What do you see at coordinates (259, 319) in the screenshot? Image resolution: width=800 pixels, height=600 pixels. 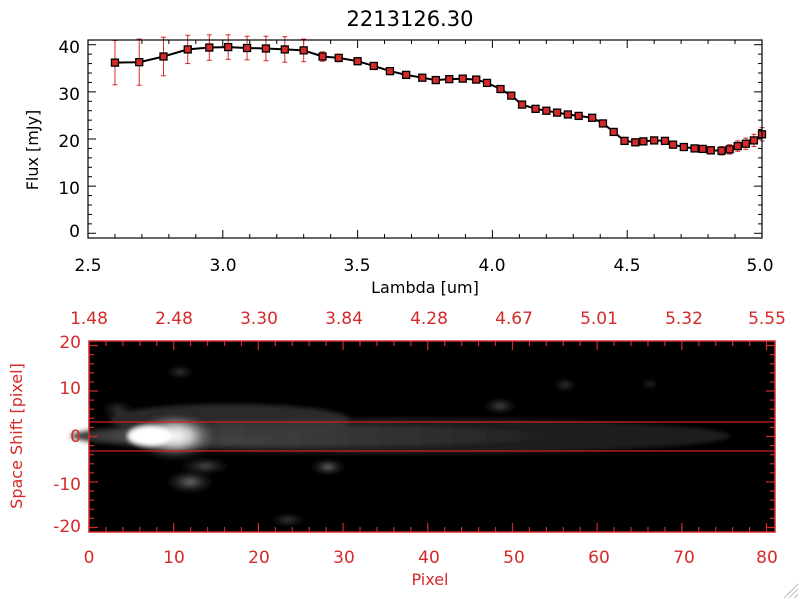 I see `wavelength-tick-label: 3.30` at bounding box center [259, 319].